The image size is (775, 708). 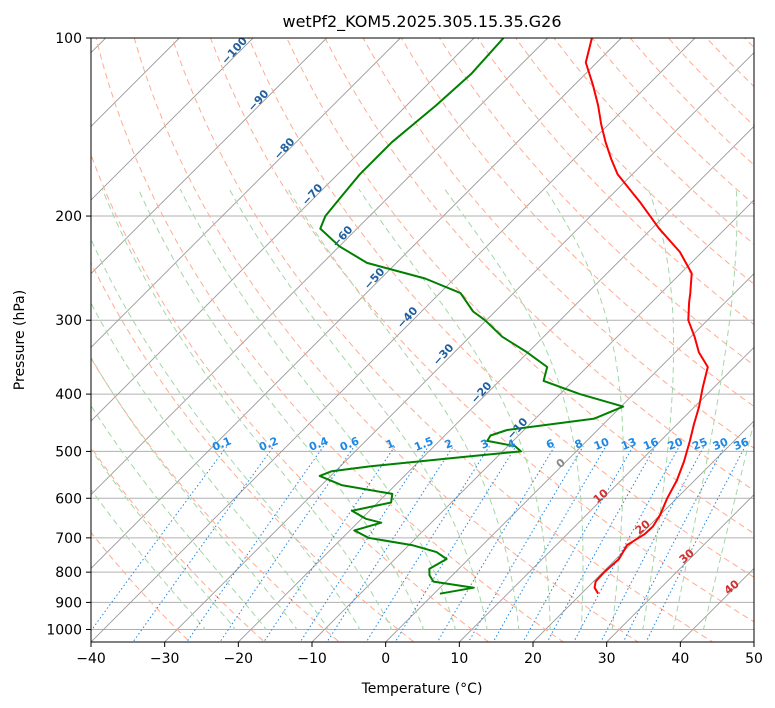 I want to click on mixing-ratio-label: 3, so click(x=485, y=444).